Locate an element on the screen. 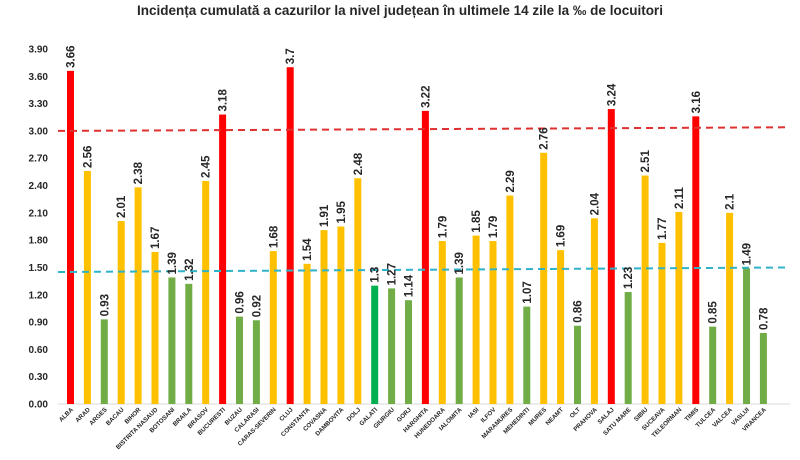  value-label: 1.49 is located at coordinates (748, 254).